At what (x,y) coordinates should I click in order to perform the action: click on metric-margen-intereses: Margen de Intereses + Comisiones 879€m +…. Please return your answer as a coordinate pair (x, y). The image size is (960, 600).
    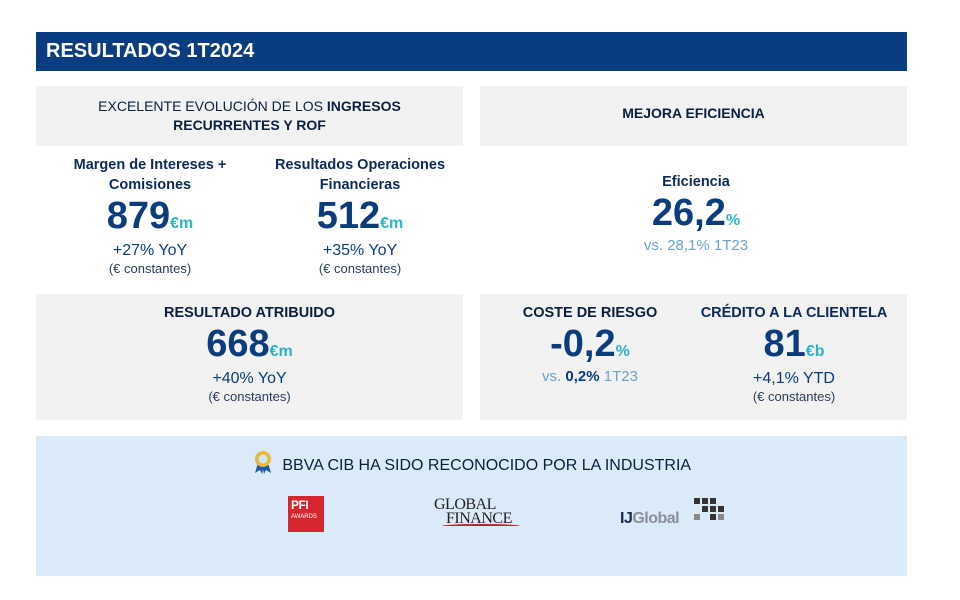
    Looking at the image, I should click on (150, 216).